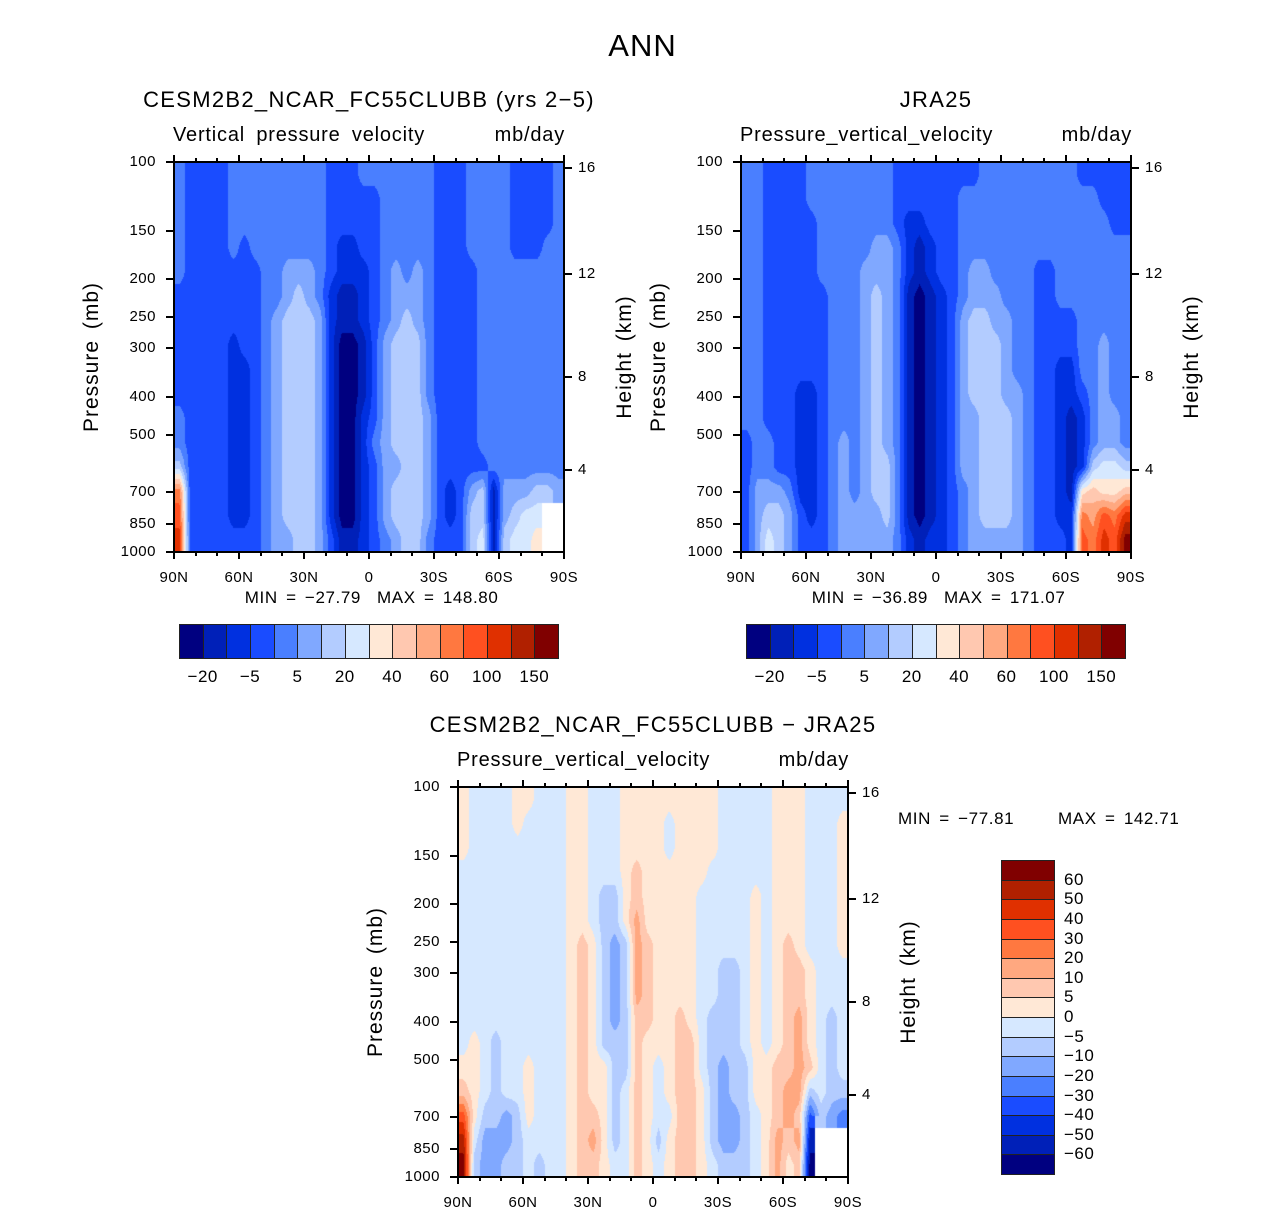  I want to click on colorbar-label: −10, so click(1079, 1056).